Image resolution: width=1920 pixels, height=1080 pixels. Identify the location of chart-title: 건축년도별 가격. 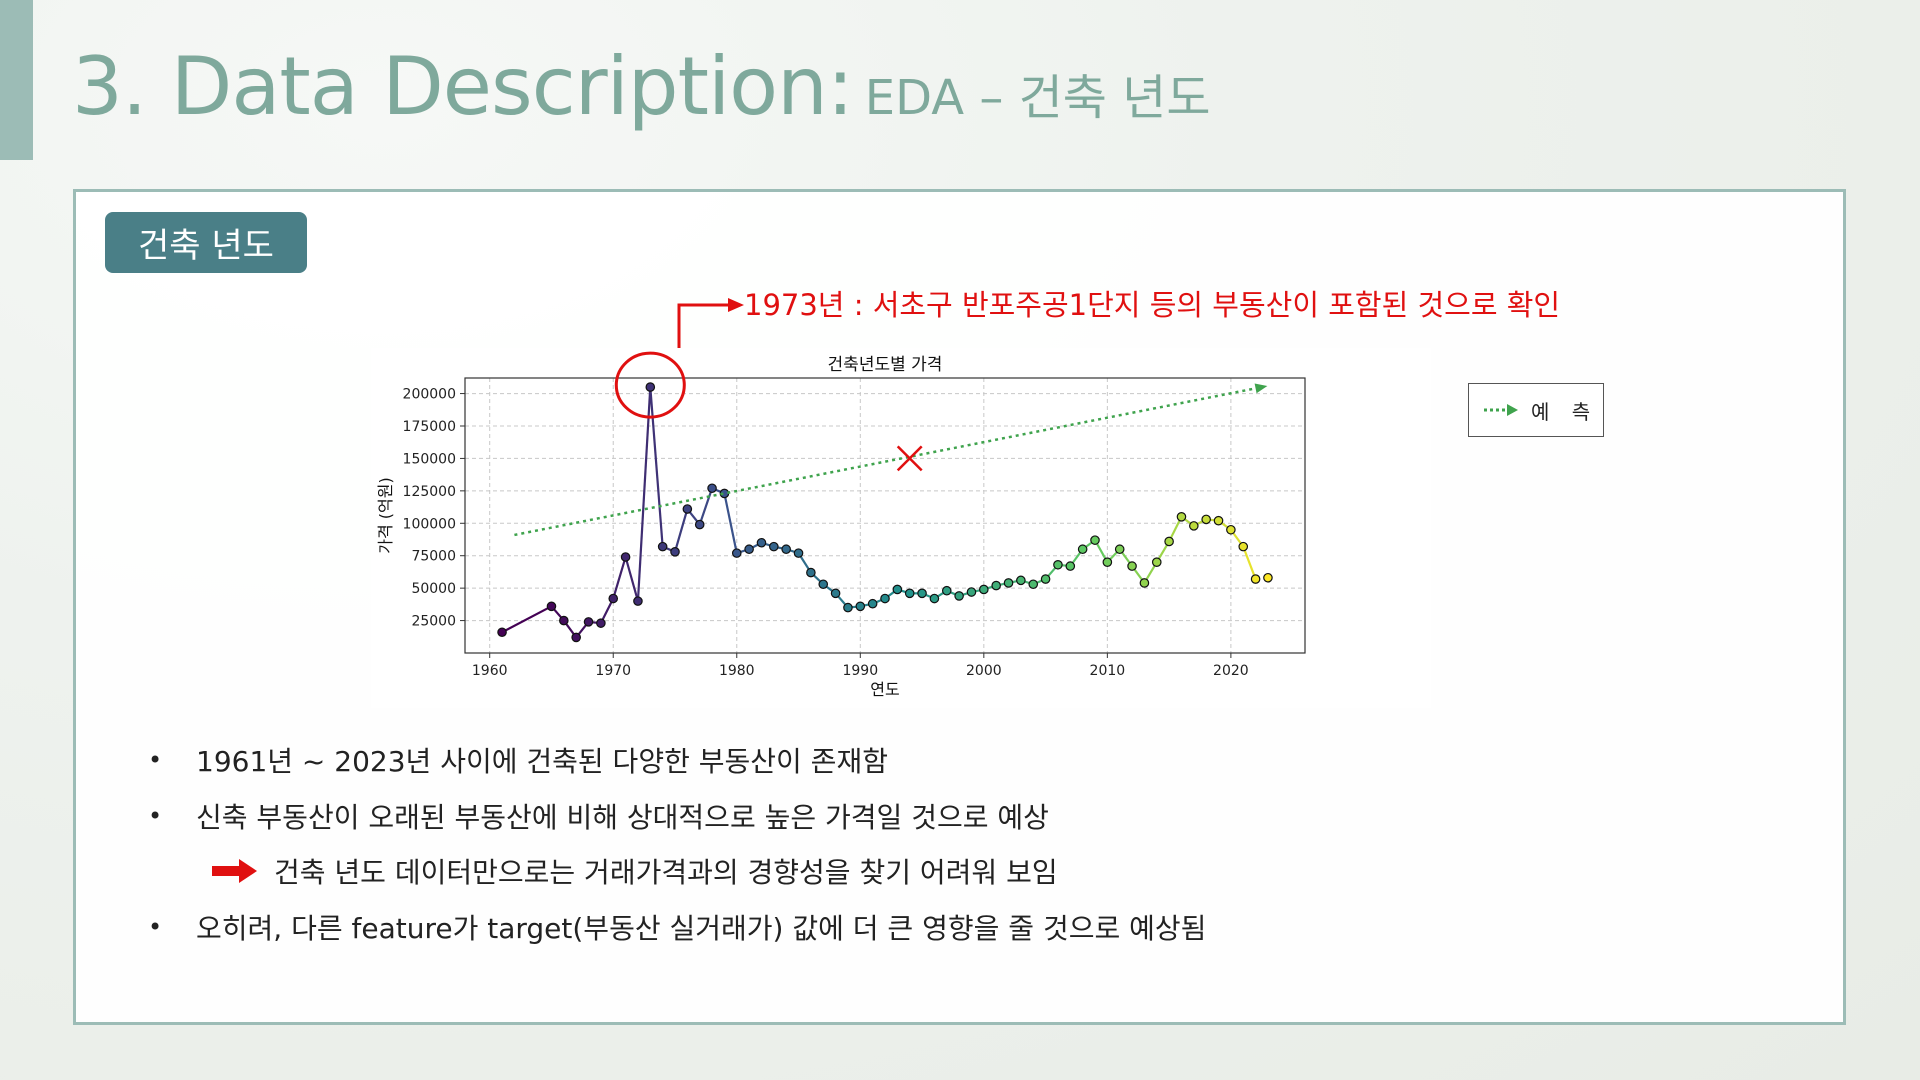
(885, 365).